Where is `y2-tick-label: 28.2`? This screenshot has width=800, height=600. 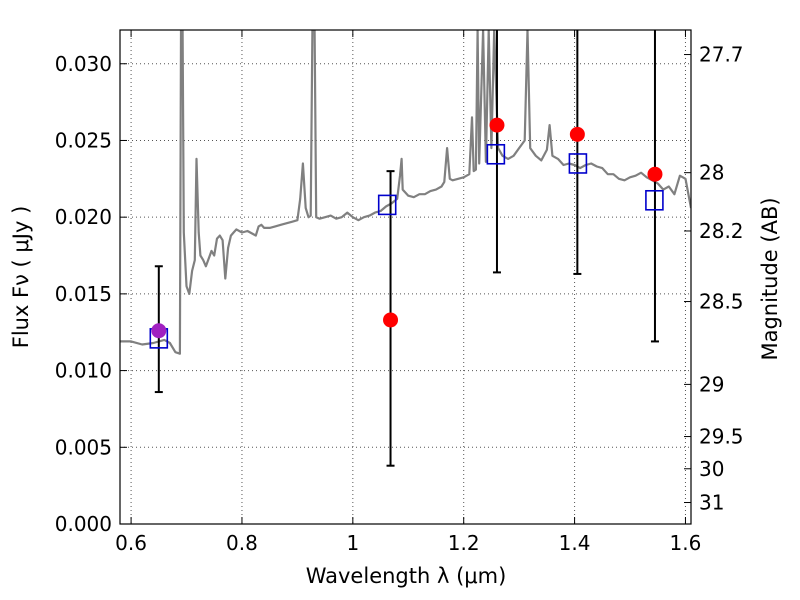
y2-tick-label: 28.2 is located at coordinates (721, 231).